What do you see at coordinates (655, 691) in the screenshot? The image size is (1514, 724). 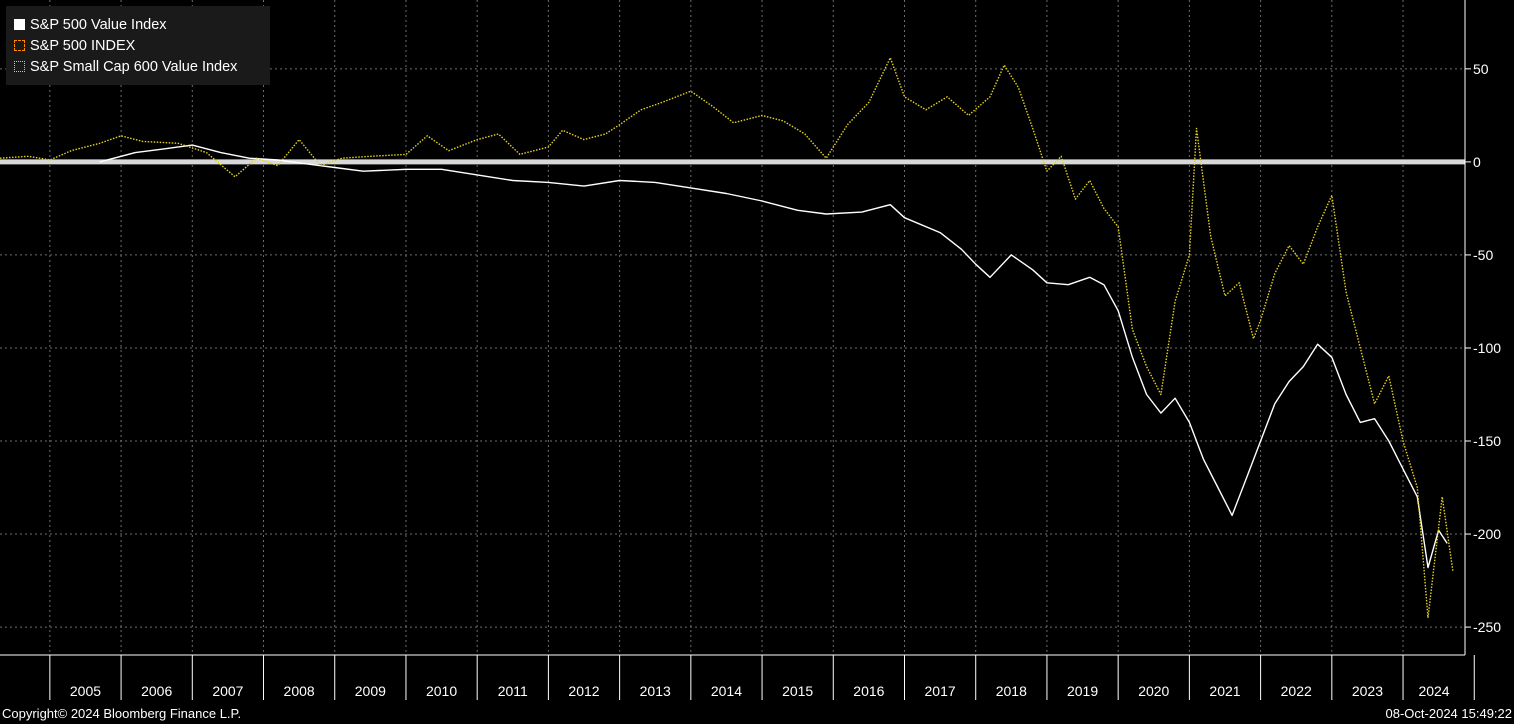 I see `x-tick-label: 2013` at bounding box center [655, 691].